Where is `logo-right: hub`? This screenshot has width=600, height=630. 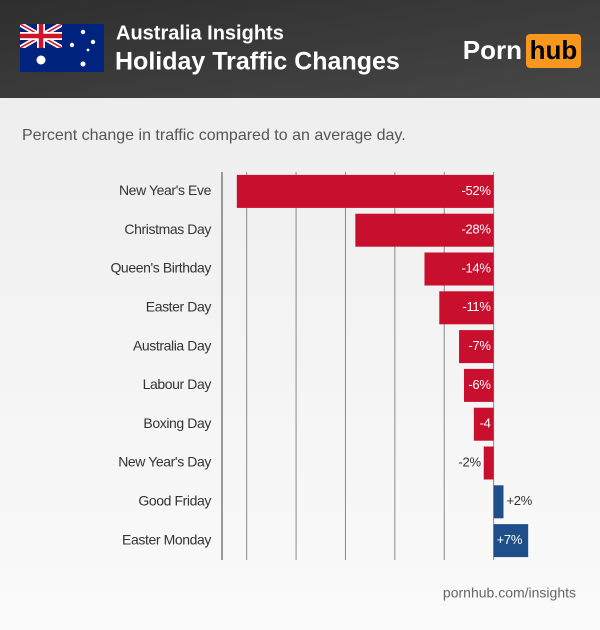 logo-right: hub is located at coordinates (554, 50).